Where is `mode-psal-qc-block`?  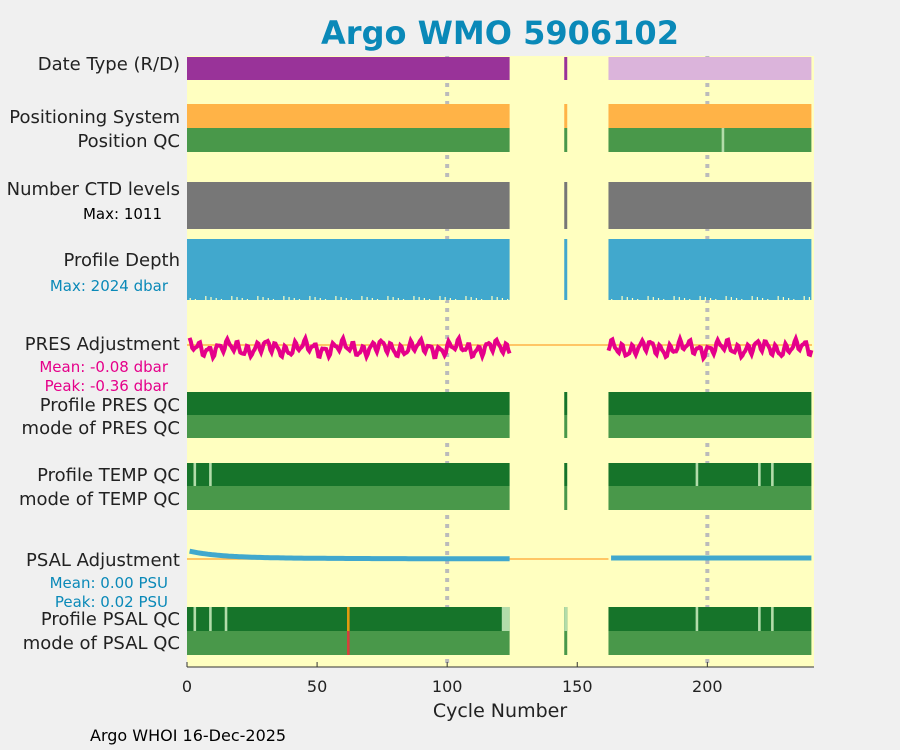
mode-psal-qc-block is located at coordinates (566, 643).